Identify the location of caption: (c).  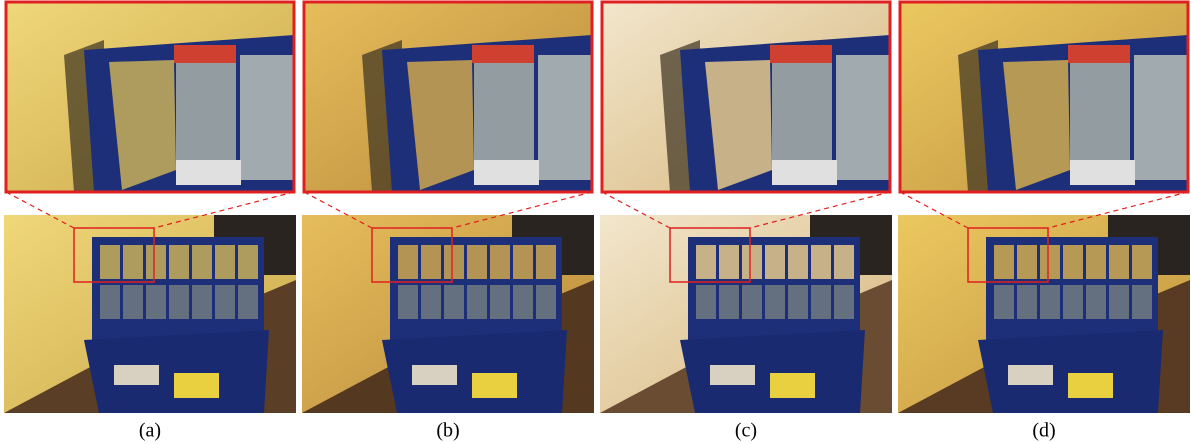
(746, 431).